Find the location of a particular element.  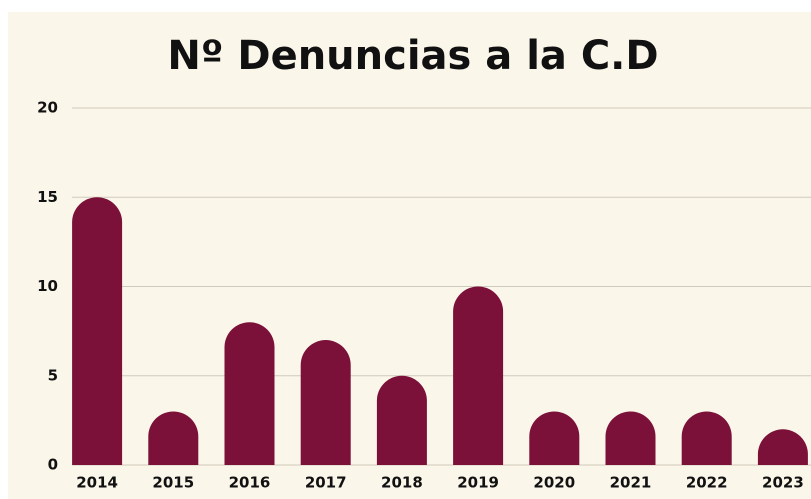

y-tick-label: 20 is located at coordinates (47, 108).